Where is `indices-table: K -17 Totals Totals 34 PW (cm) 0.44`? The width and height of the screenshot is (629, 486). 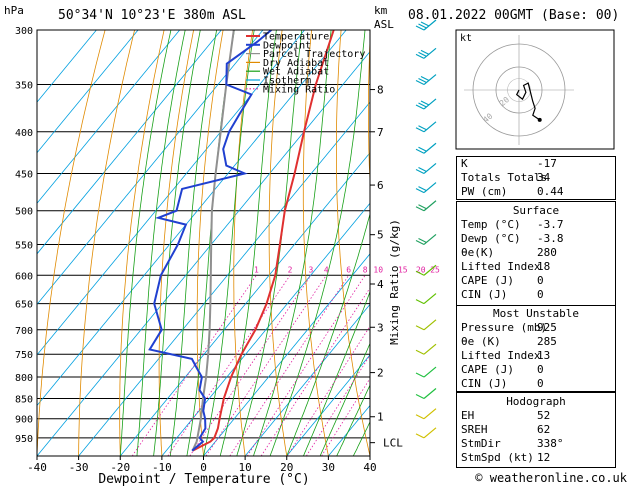
indices-table: K -17 Totals Totals 34 PW (cm) 0.44 is located at coordinates (536, 178).